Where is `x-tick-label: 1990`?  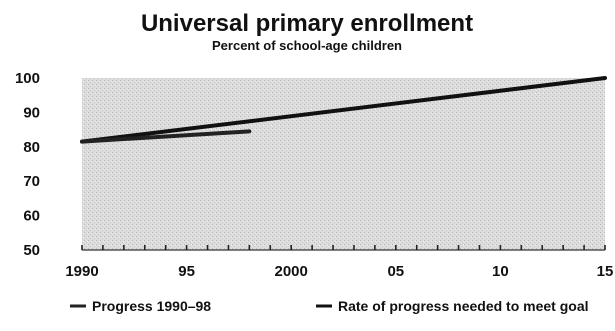
x-tick-label: 1990 is located at coordinates (81, 271).